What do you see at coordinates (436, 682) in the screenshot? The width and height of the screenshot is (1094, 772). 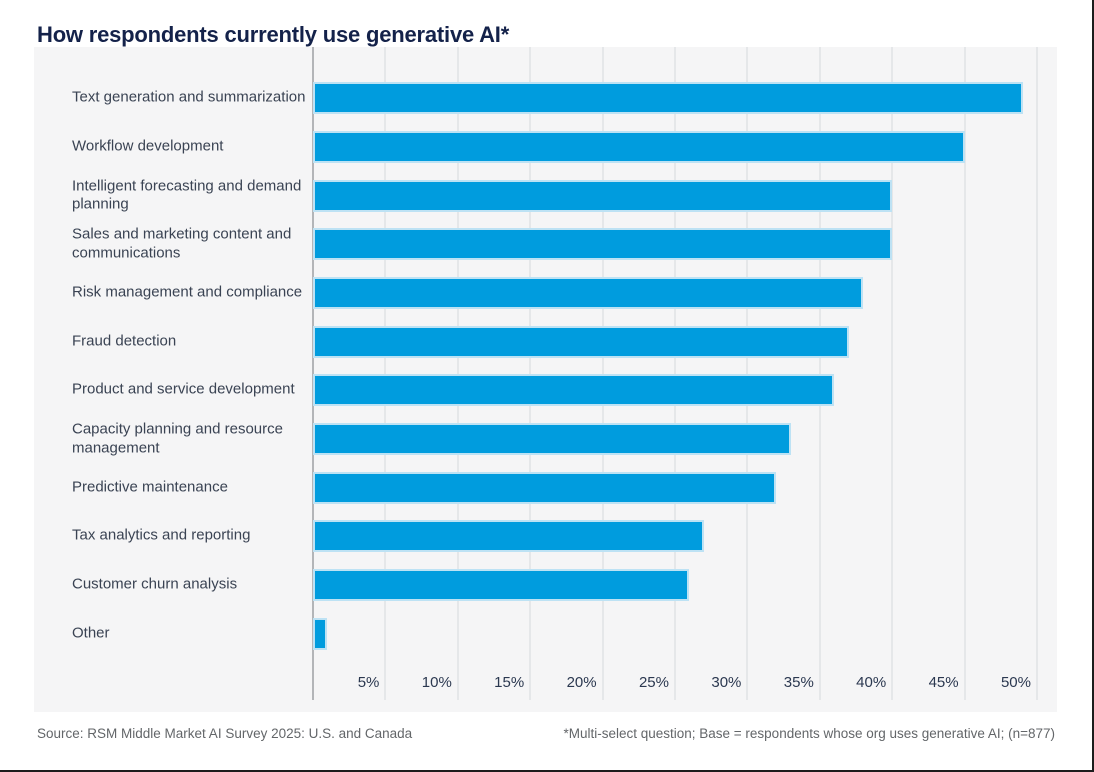 I see `x-tick-label: 10%` at bounding box center [436, 682].